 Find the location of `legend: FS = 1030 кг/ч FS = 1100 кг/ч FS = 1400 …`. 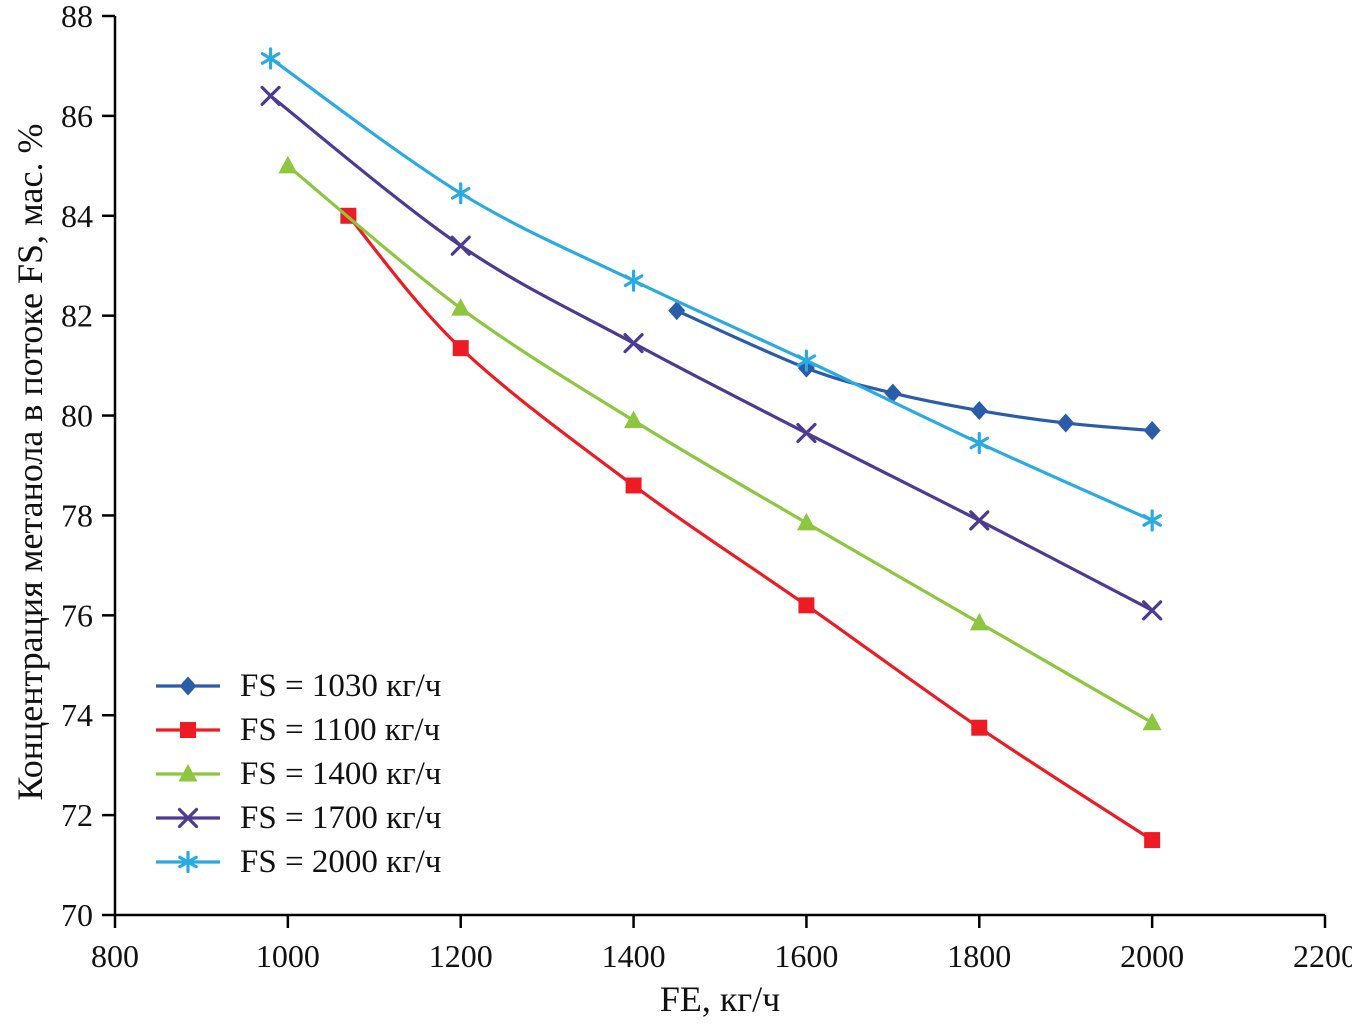

legend: FS = 1030 кг/ч FS = 1100 кг/ч FS = 1400 … is located at coordinates (295, 774).